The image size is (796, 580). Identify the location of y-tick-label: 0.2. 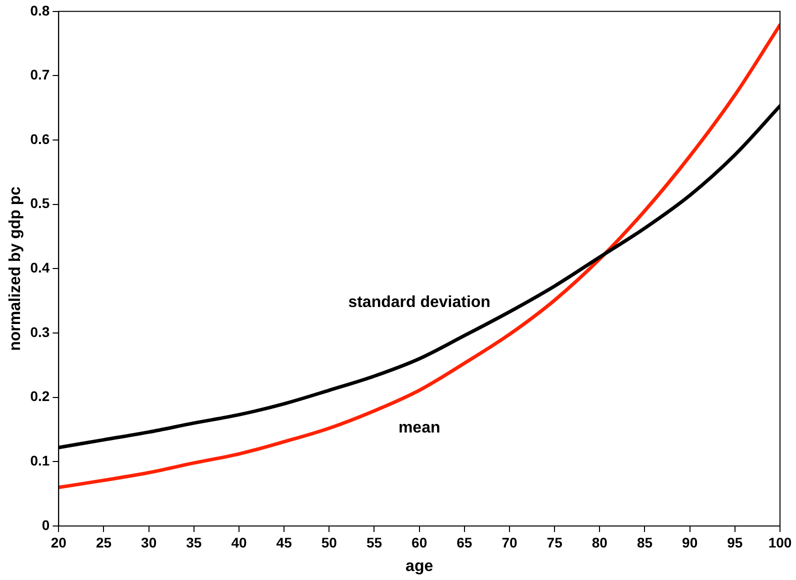
(40, 396).